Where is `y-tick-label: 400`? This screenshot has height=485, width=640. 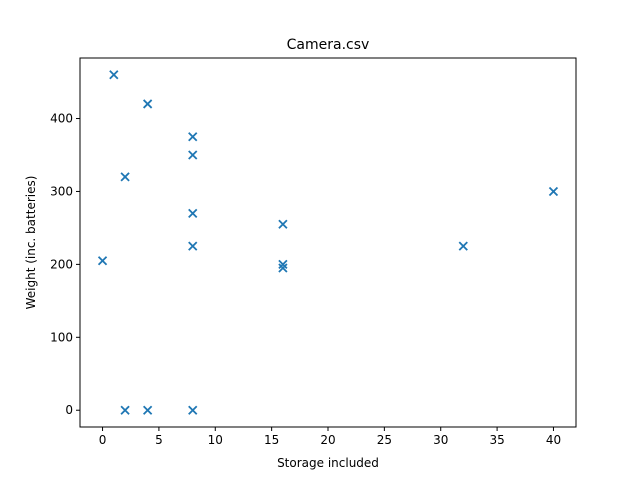 y-tick-label: 400 is located at coordinates (61, 119).